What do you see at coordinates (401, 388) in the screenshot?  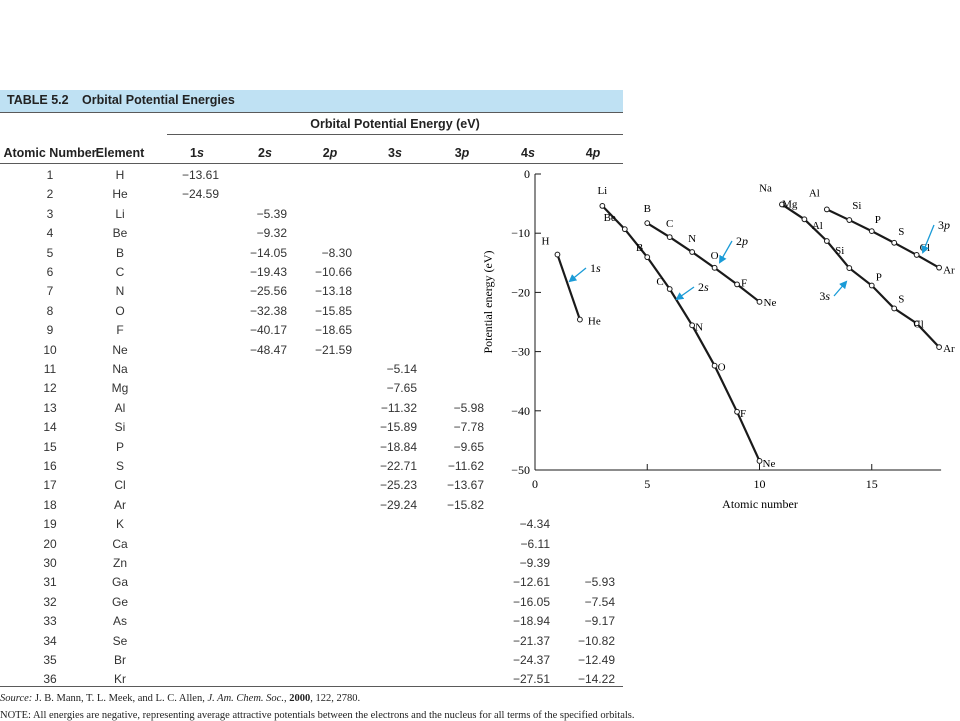 I see `energy-cell-3s: −7.65` at bounding box center [401, 388].